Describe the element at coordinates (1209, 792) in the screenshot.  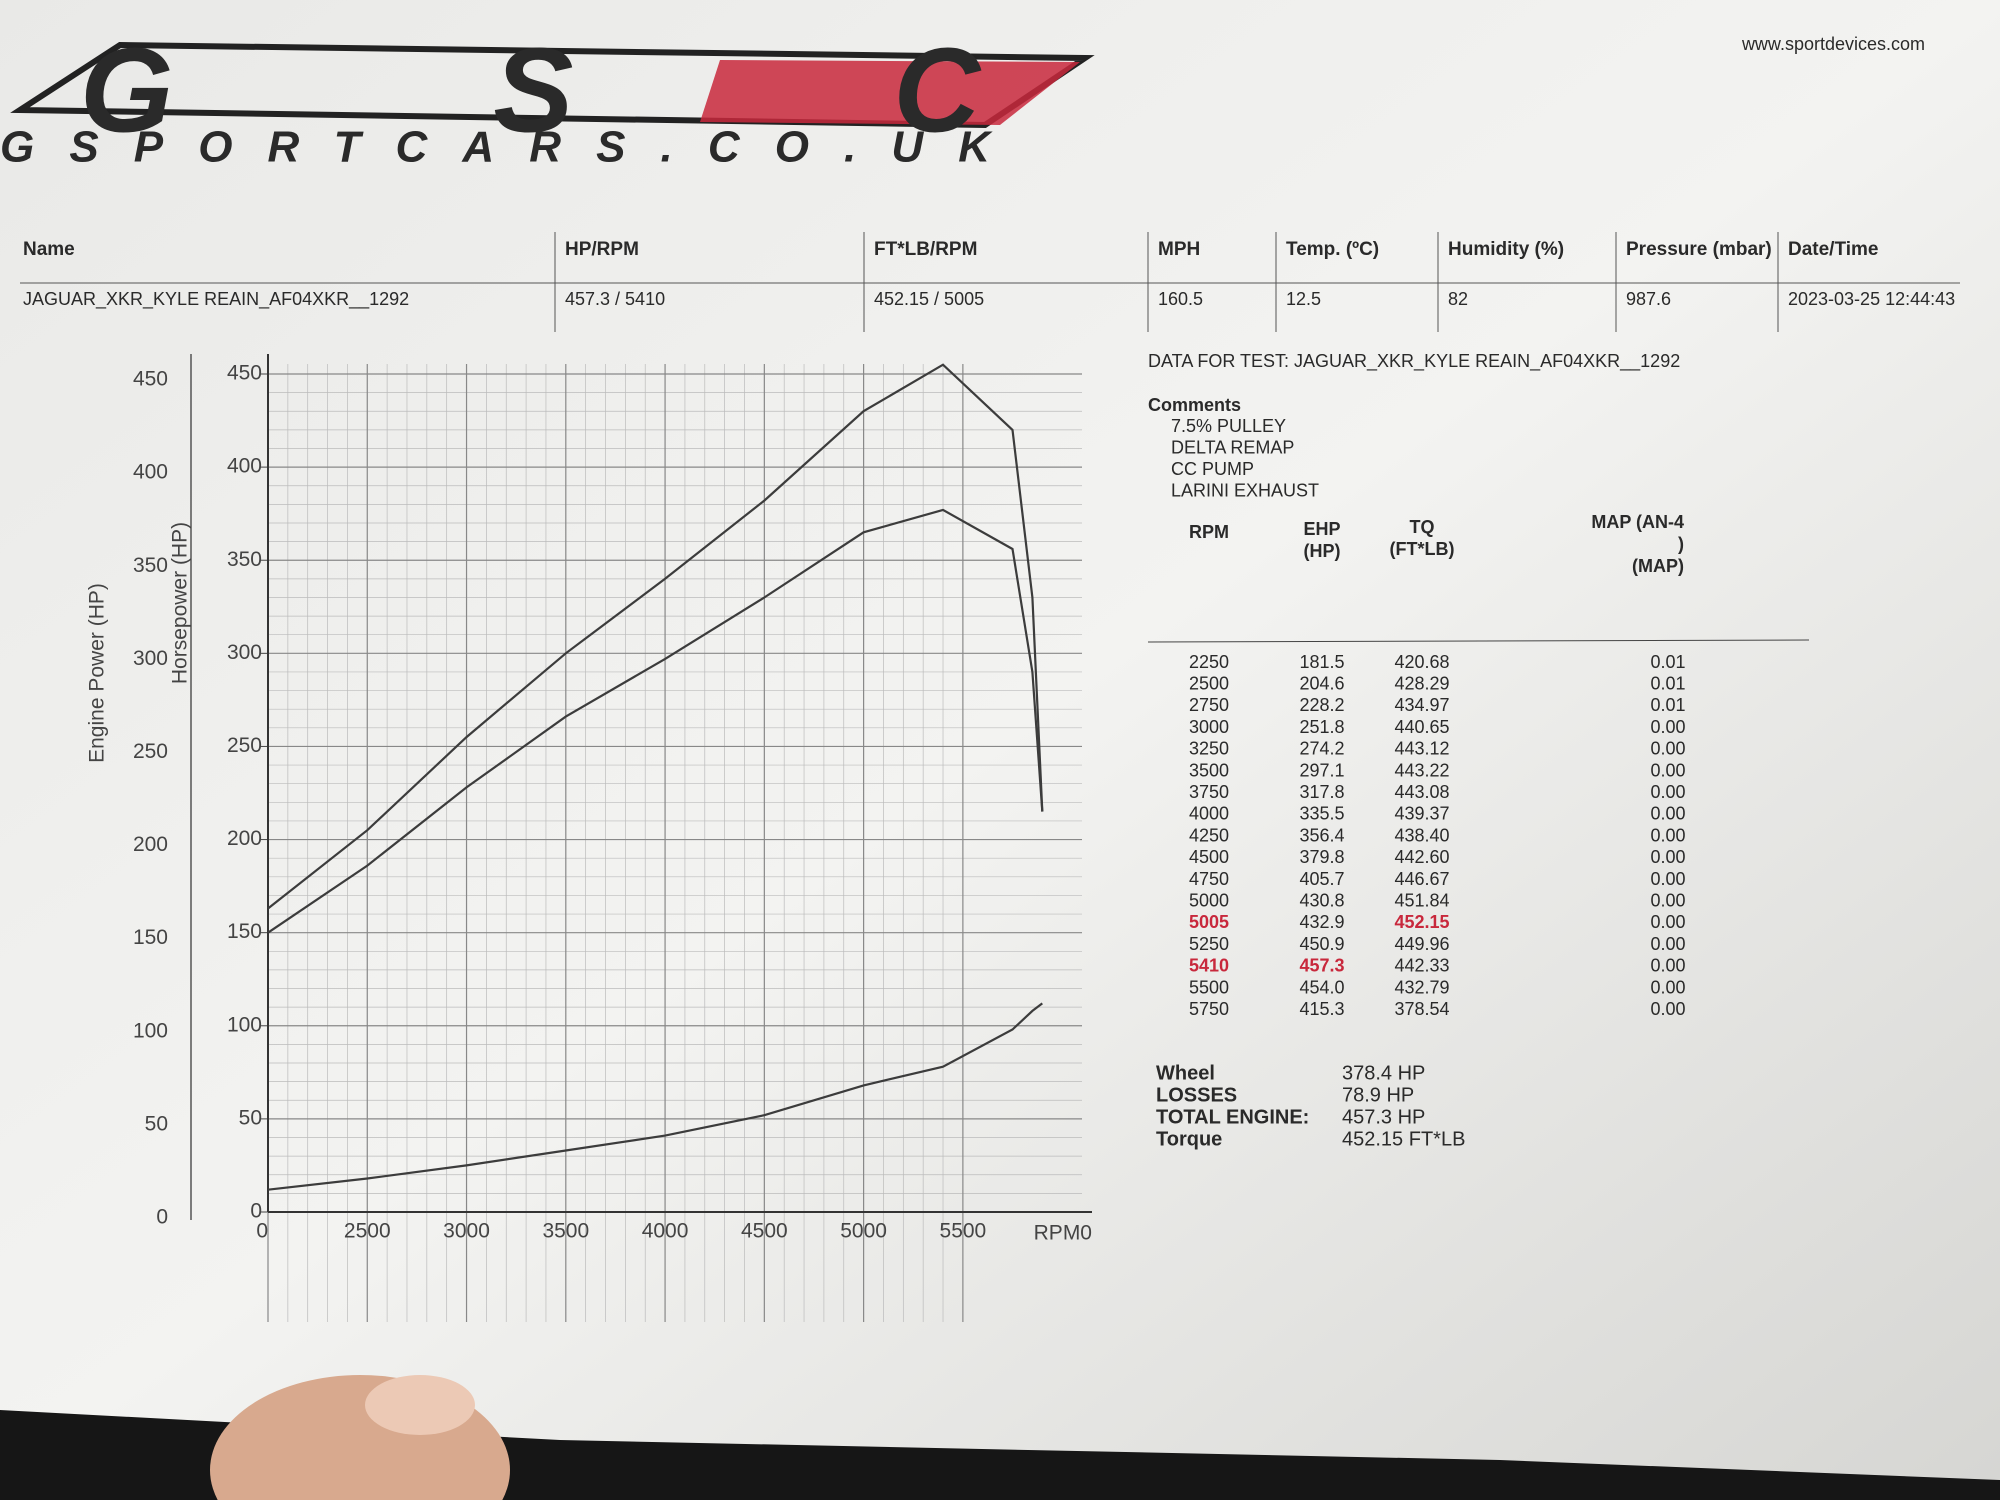
I see `table-cell: 3750` at that location.